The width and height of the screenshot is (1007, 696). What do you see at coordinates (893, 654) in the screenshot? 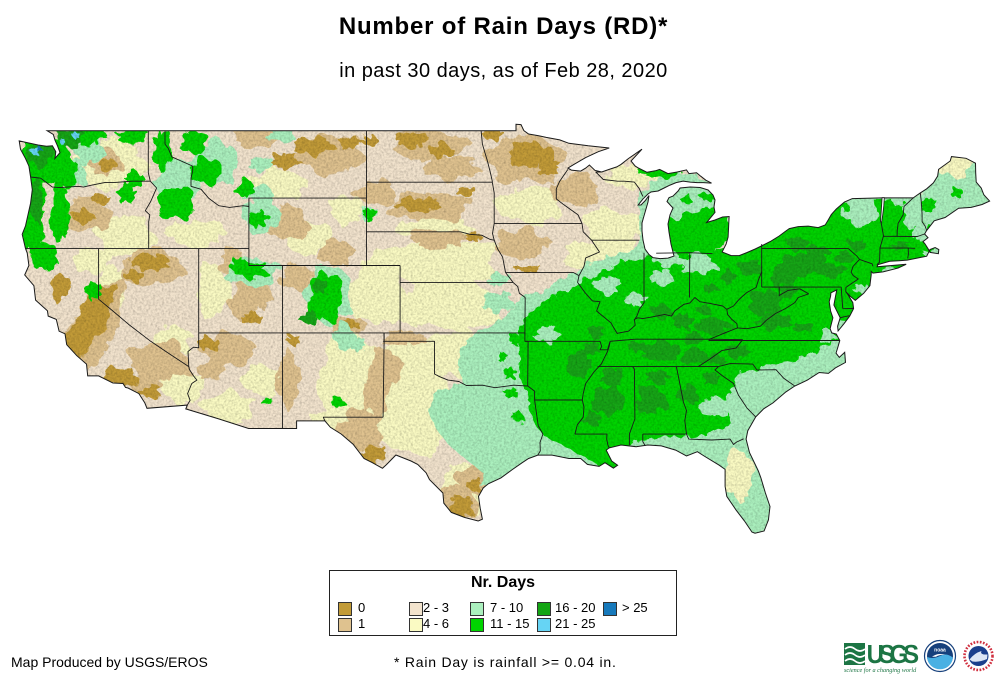
I see `svg-text: USGS` at bounding box center [893, 654].